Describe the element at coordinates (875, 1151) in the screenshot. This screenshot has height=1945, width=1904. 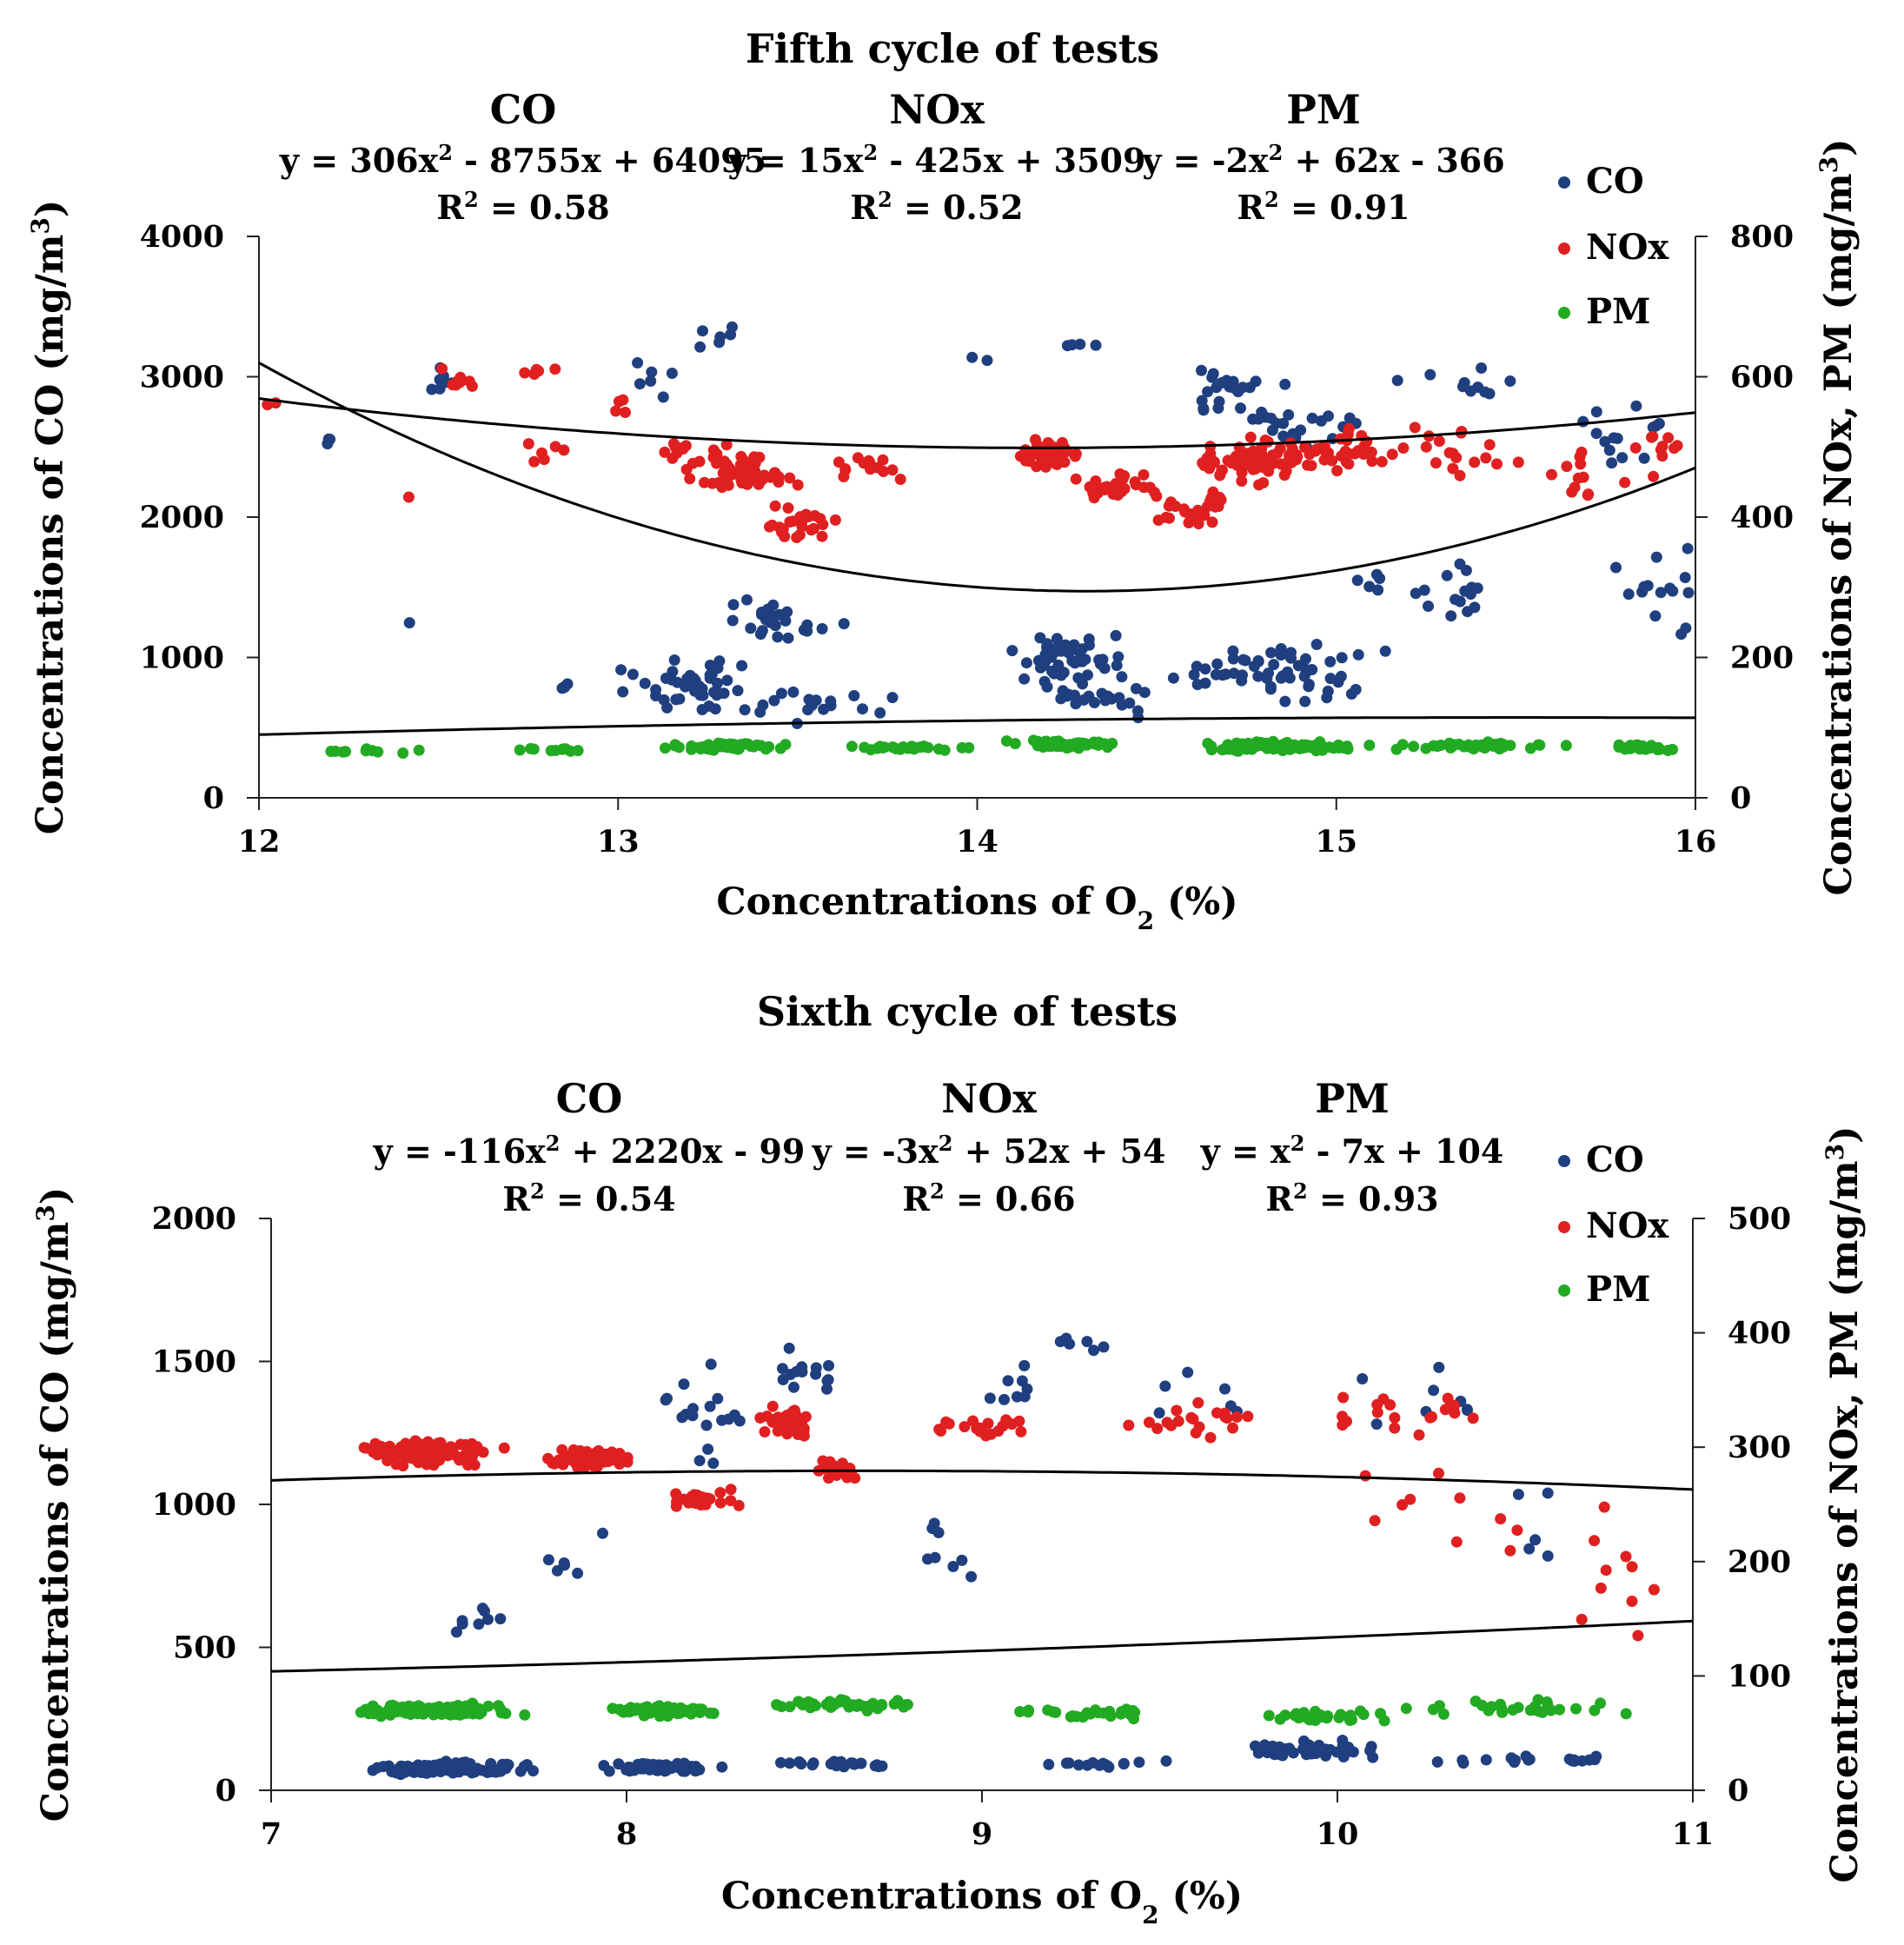
I see `equation-part: y = -3x` at that location.